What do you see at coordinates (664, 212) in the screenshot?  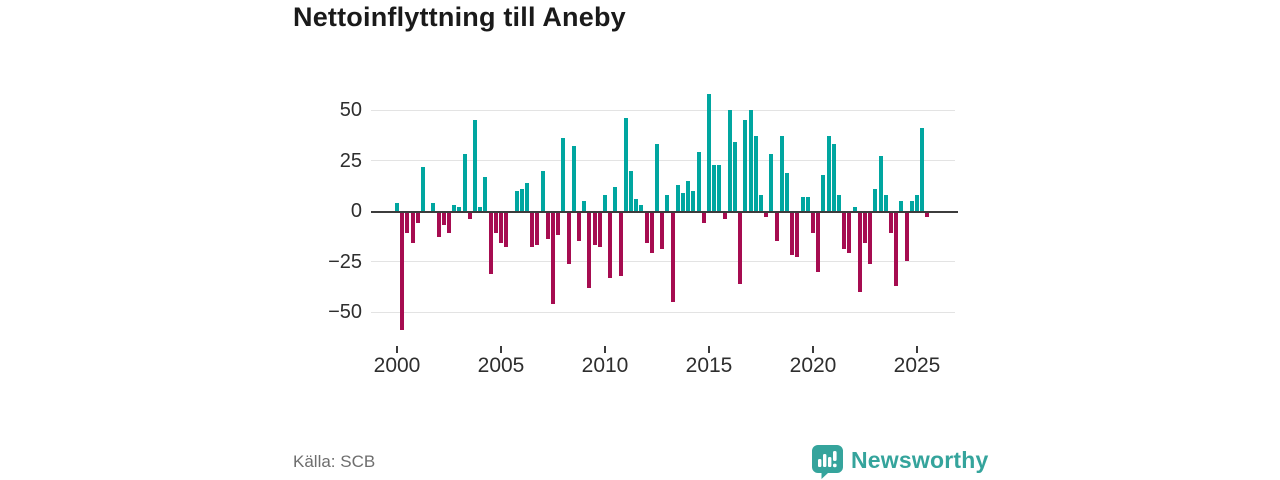 I see `zero-axis-line` at bounding box center [664, 212].